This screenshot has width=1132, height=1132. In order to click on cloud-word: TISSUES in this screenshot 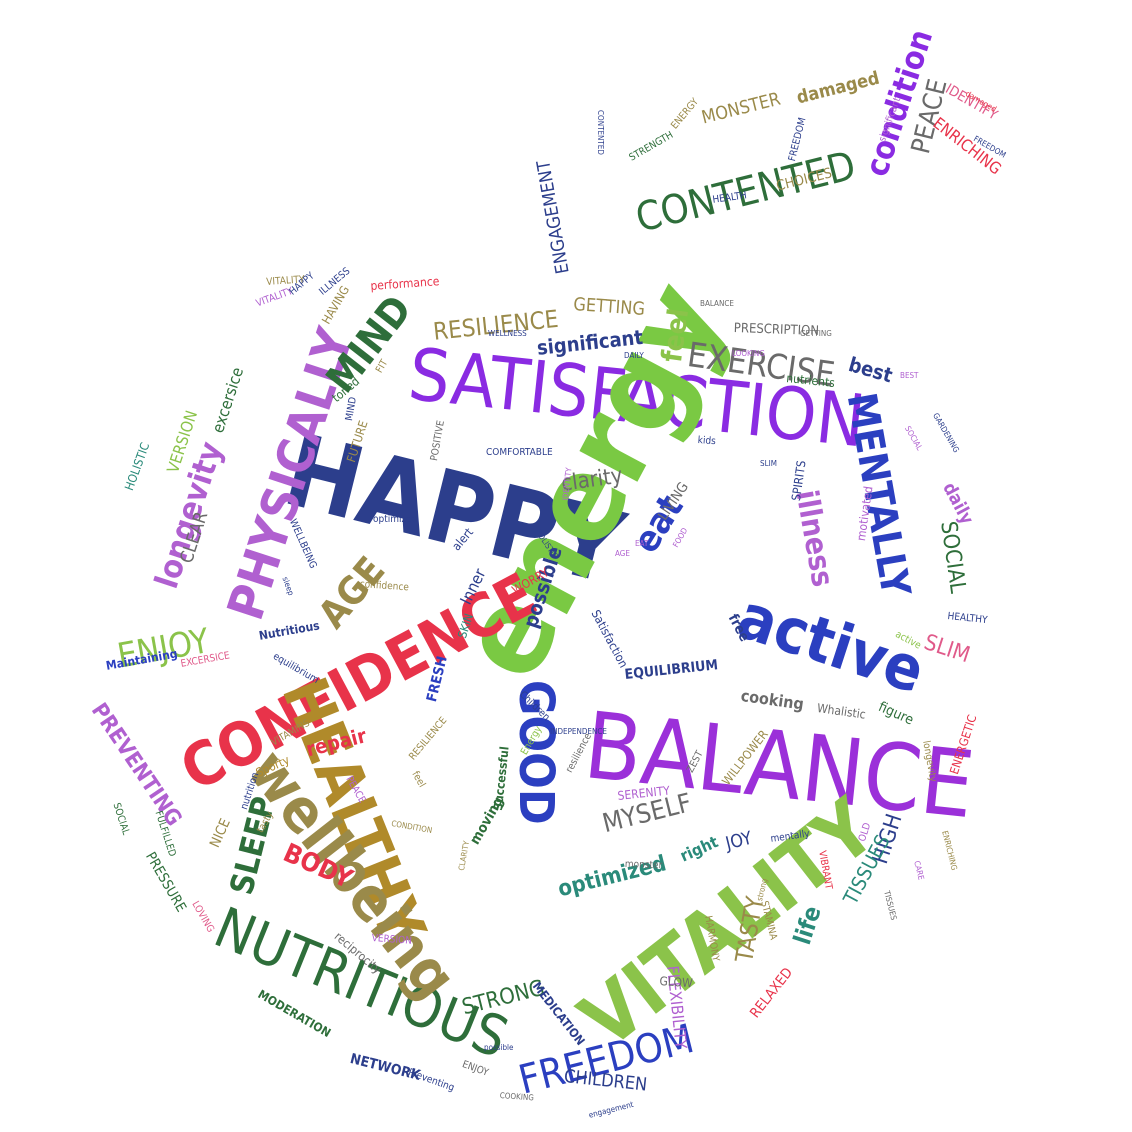, I will do `click(890, 905)`.